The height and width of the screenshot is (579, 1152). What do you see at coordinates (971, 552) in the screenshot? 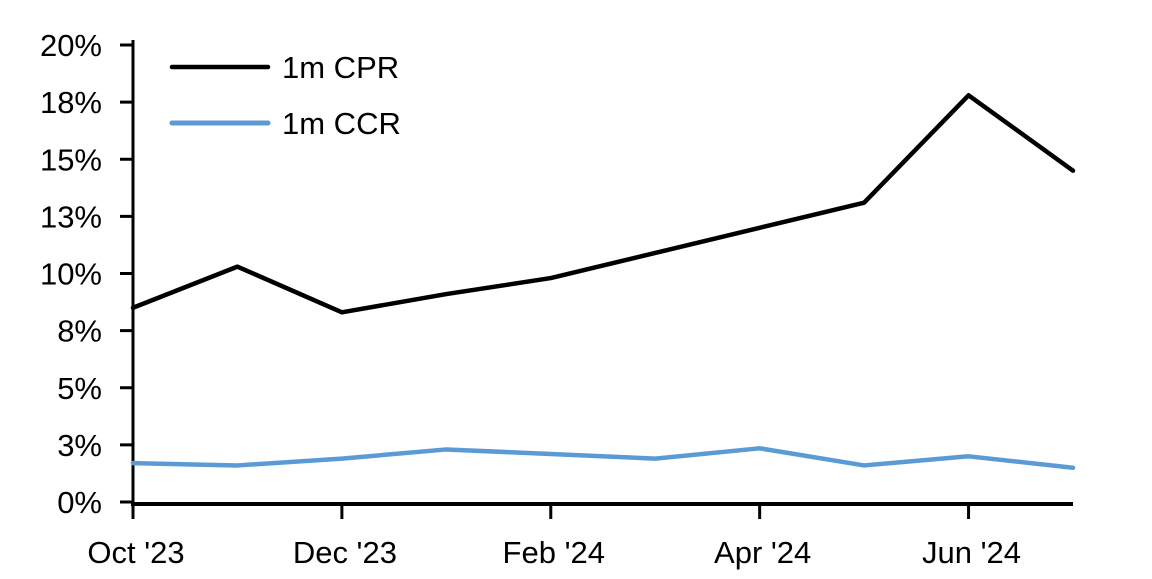
I see `x-tick-label: Jun '24` at bounding box center [971, 552].